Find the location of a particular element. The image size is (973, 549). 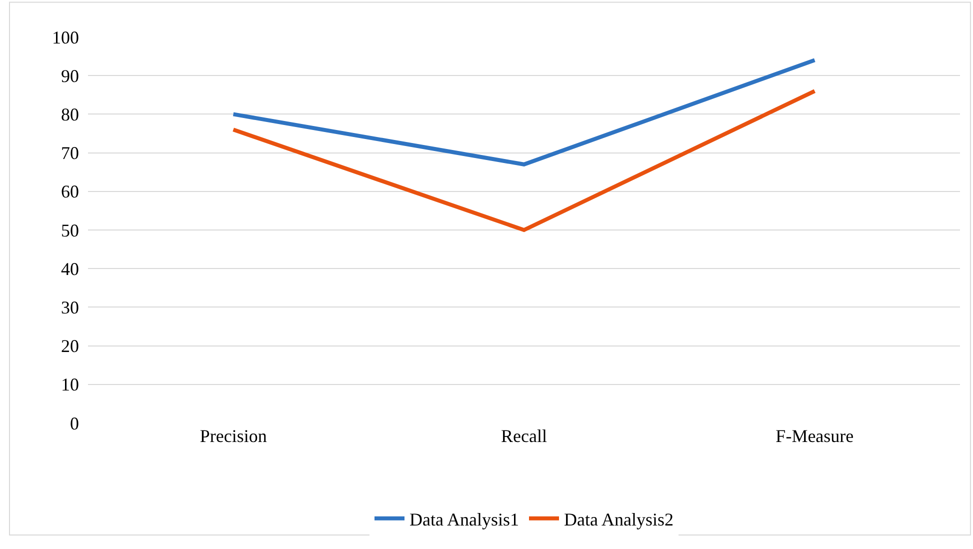

legend-label: Data Analysis1 is located at coordinates (464, 519).